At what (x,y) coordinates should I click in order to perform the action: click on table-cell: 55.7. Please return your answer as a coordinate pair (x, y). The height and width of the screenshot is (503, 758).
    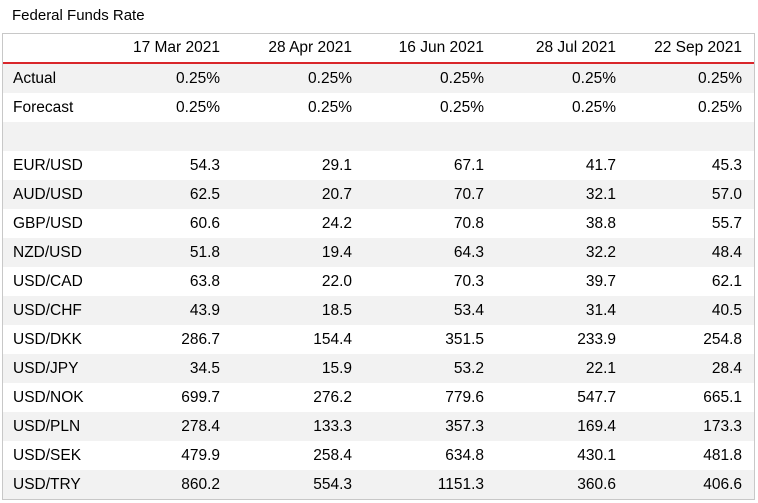
    Looking at the image, I should click on (726, 223).